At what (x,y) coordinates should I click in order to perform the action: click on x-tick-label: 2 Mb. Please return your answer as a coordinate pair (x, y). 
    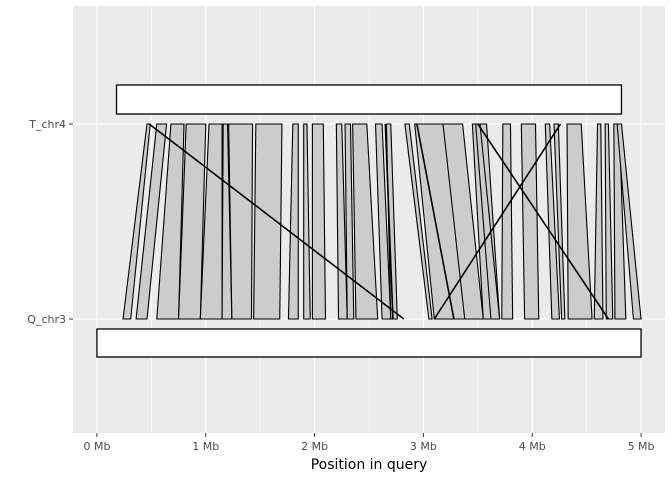
    Looking at the image, I should click on (314, 446).